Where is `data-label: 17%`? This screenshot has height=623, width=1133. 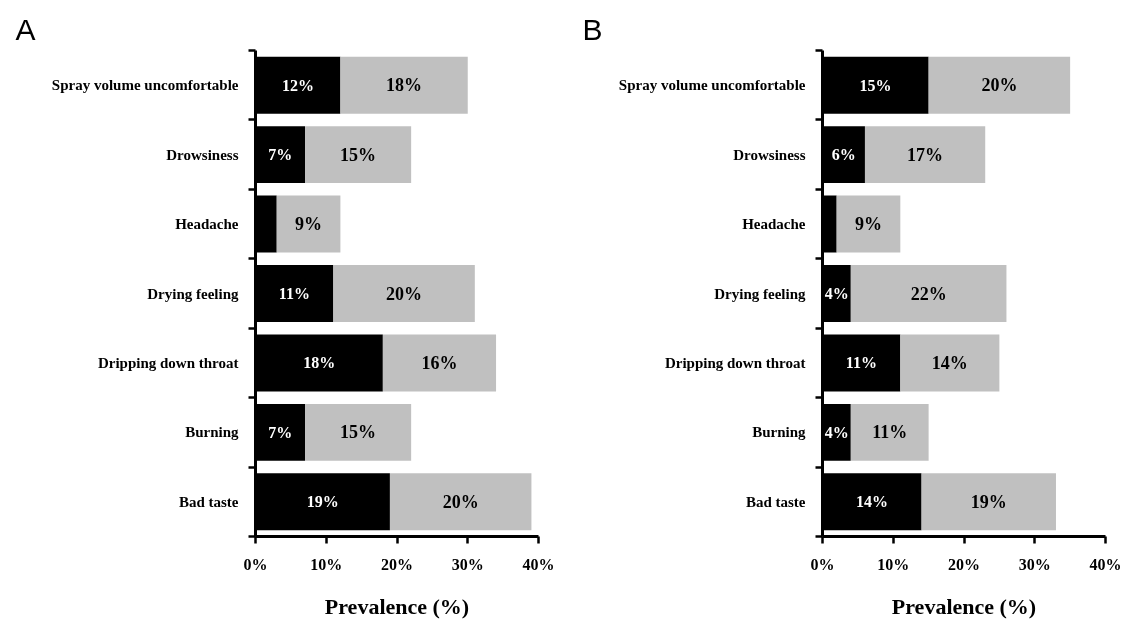
data-label: 17% is located at coordinates (925, 154).